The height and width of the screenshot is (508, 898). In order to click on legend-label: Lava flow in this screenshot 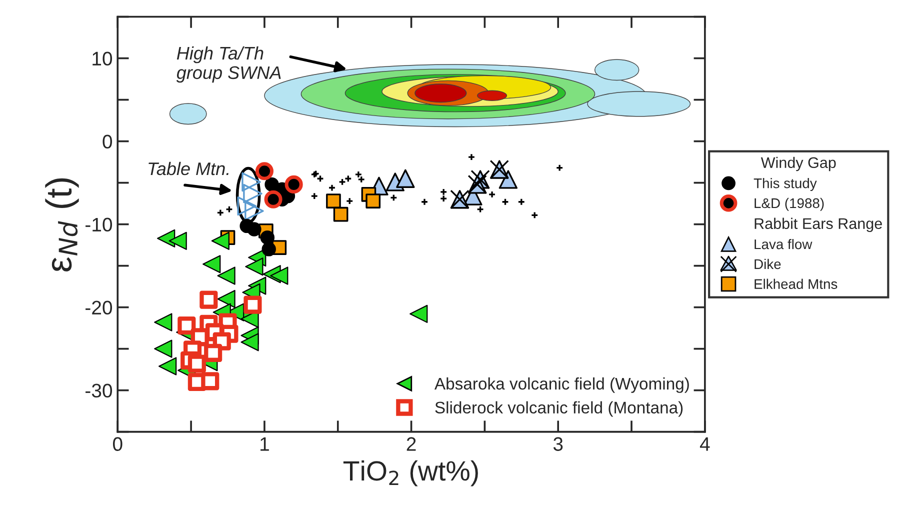, I will do `click(783, 244)`.